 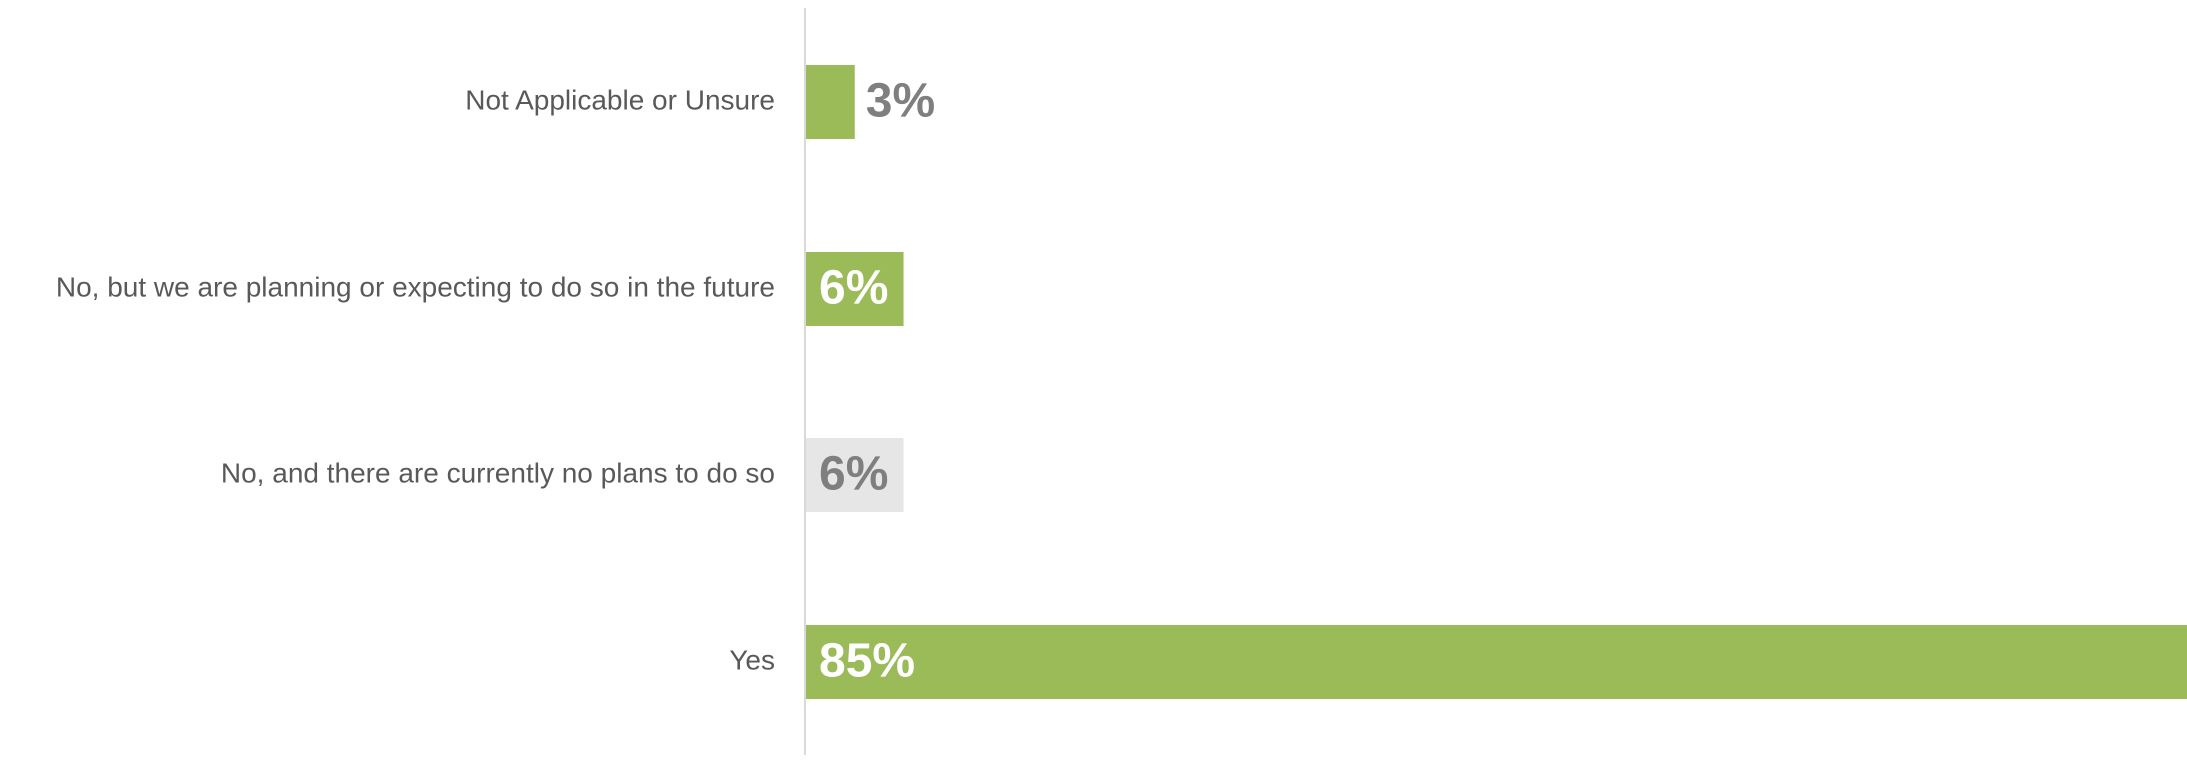 What do you see at coordinates (877, 381) in the screenshot?
I see `value-labels-group: 3% 6% 6% 85%` at bounding box center [877, 381].